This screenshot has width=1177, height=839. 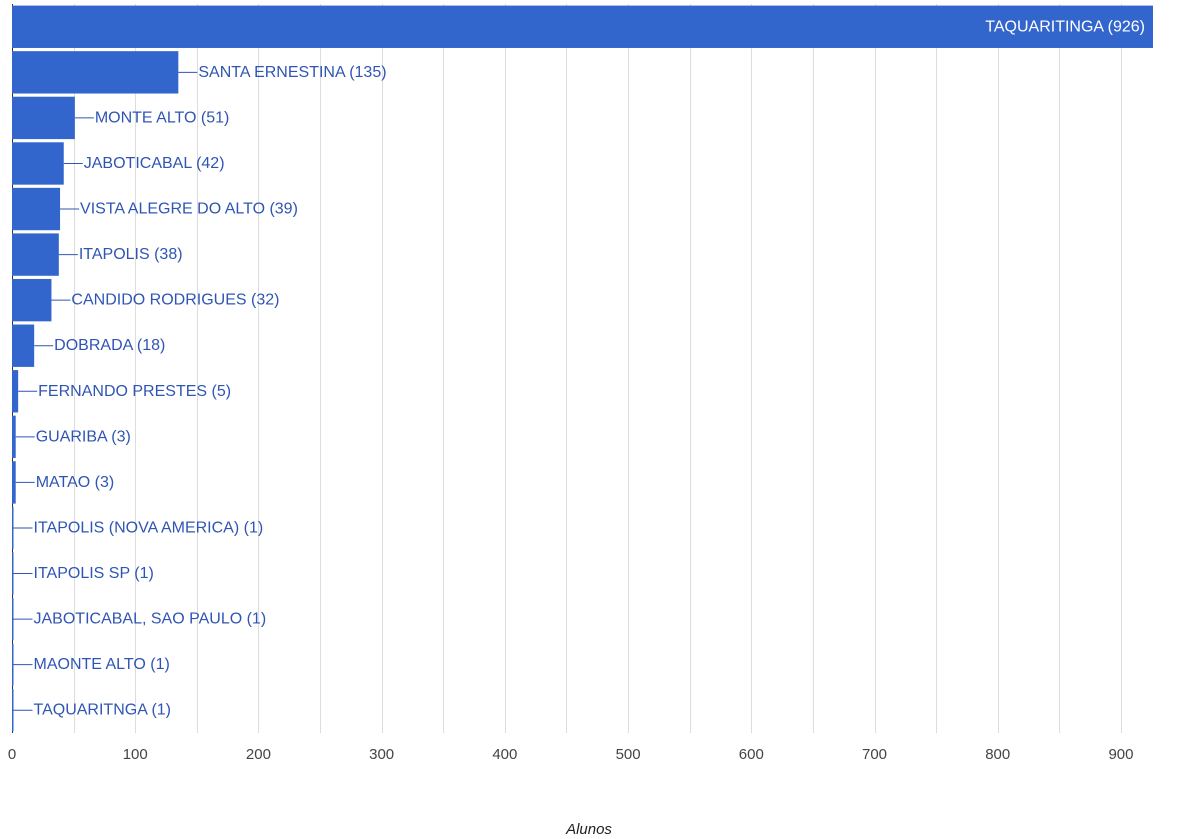 I want to click on x-tick-label: 0, so click(x=12, y=754).